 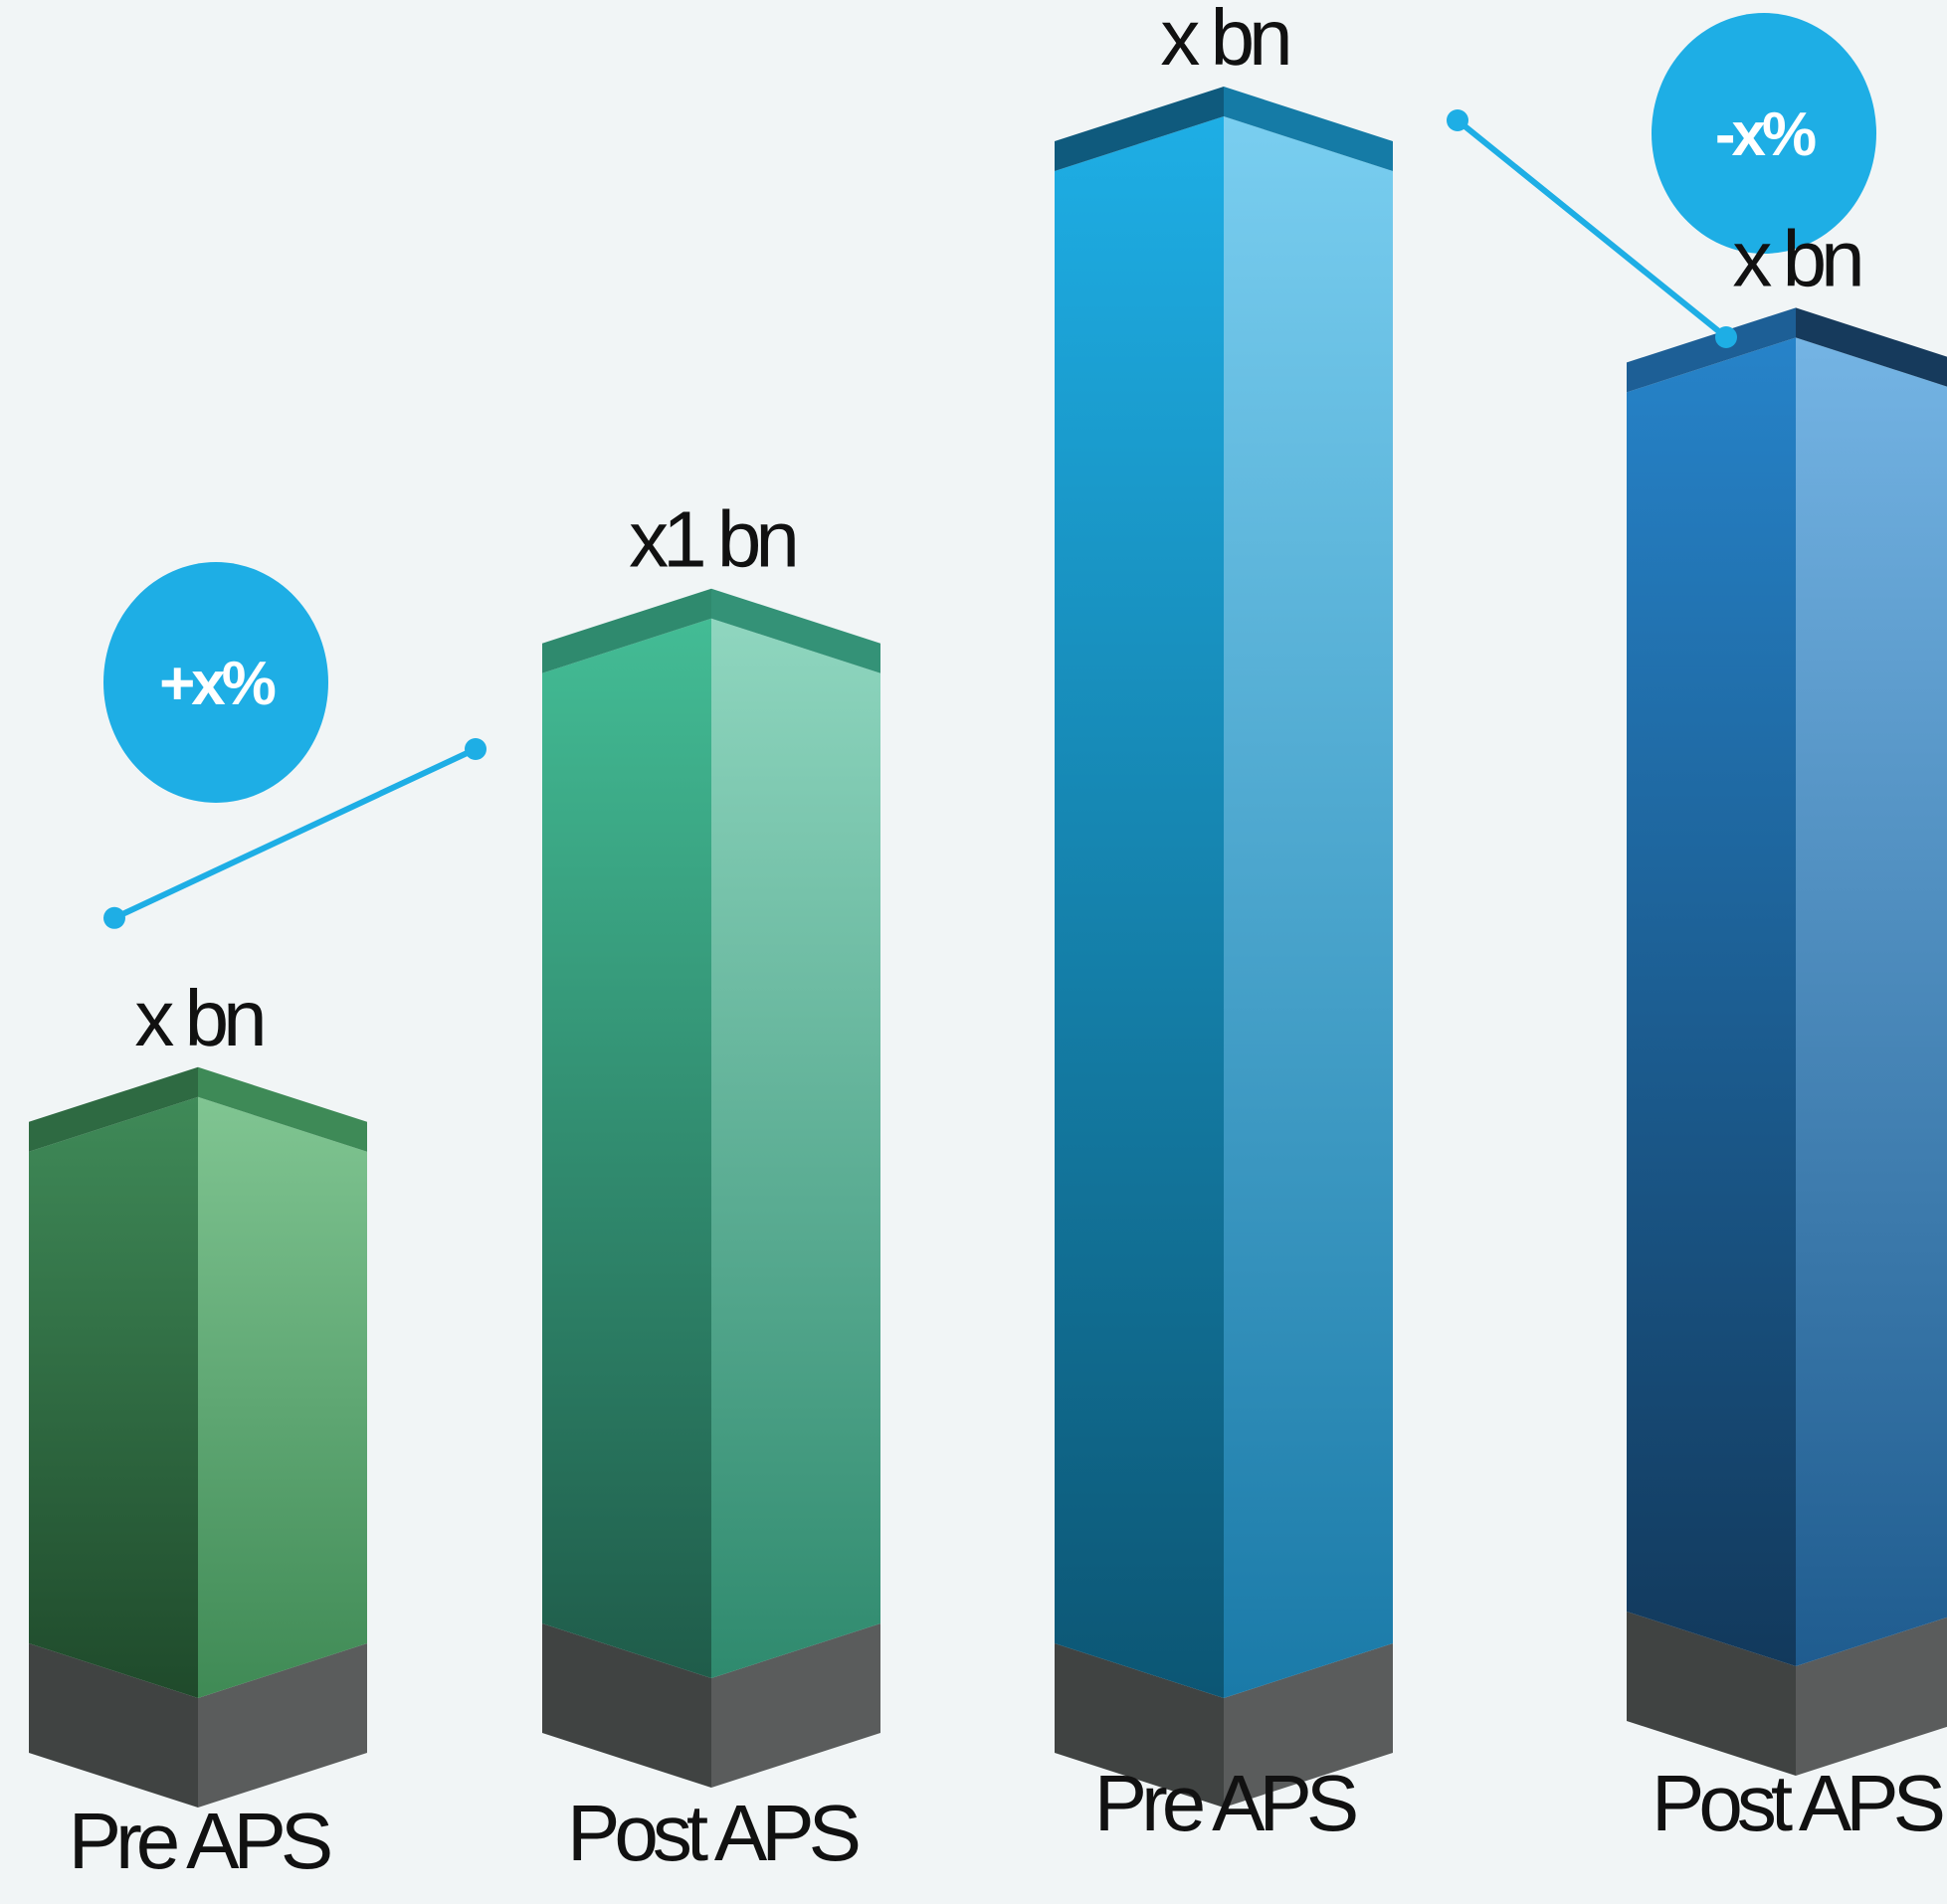 I want to click on change-indicator-2: -x%, so click(x=1661, y=180).